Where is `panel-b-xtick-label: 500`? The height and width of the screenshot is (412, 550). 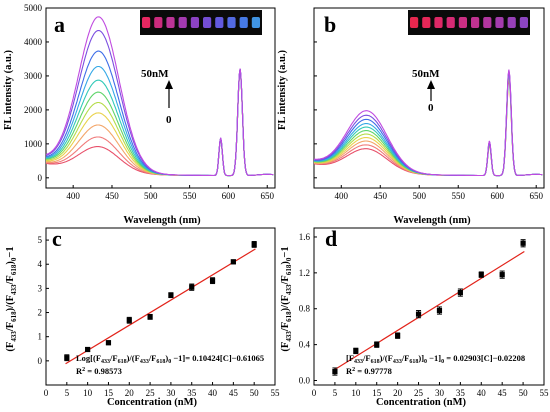
panel-b-xtick-label: 500 is located at coordinates (420, 196).